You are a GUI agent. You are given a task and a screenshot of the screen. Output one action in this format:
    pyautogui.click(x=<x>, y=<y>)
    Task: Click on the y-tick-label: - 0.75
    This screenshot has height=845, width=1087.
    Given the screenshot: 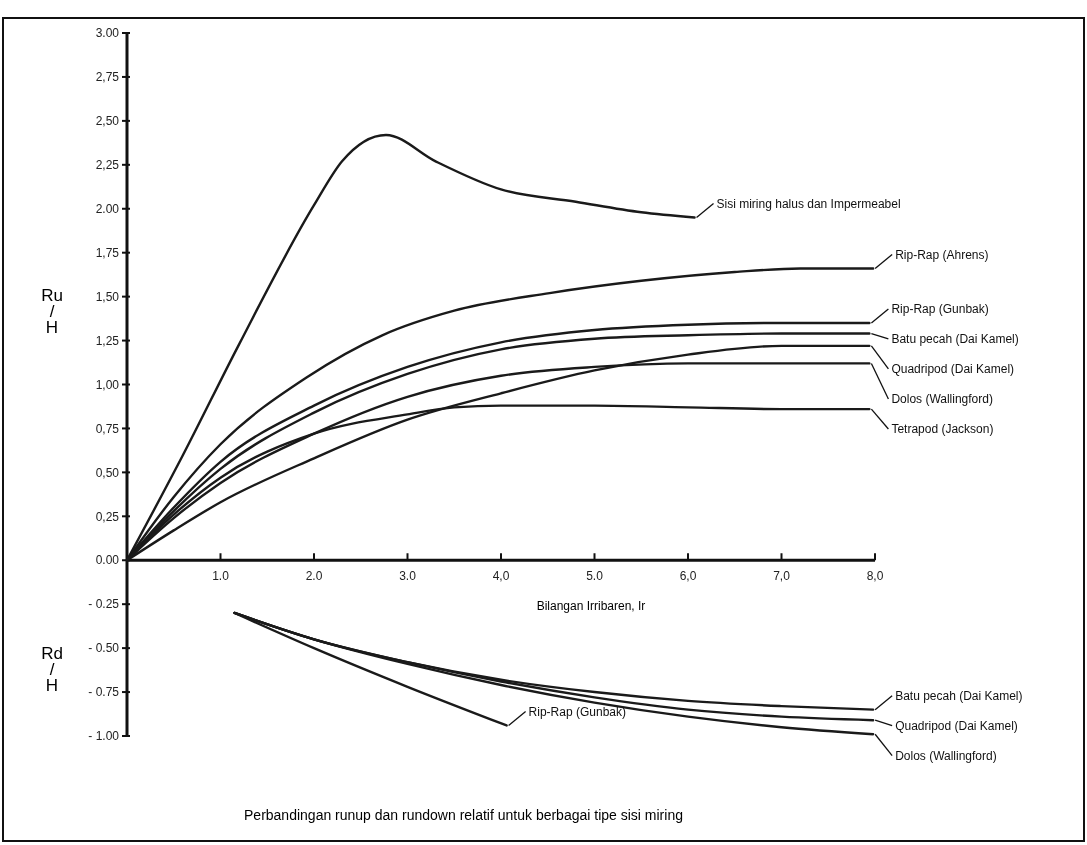 What is the action you would take?
    pyautogui.click(x=104, y=692)
    